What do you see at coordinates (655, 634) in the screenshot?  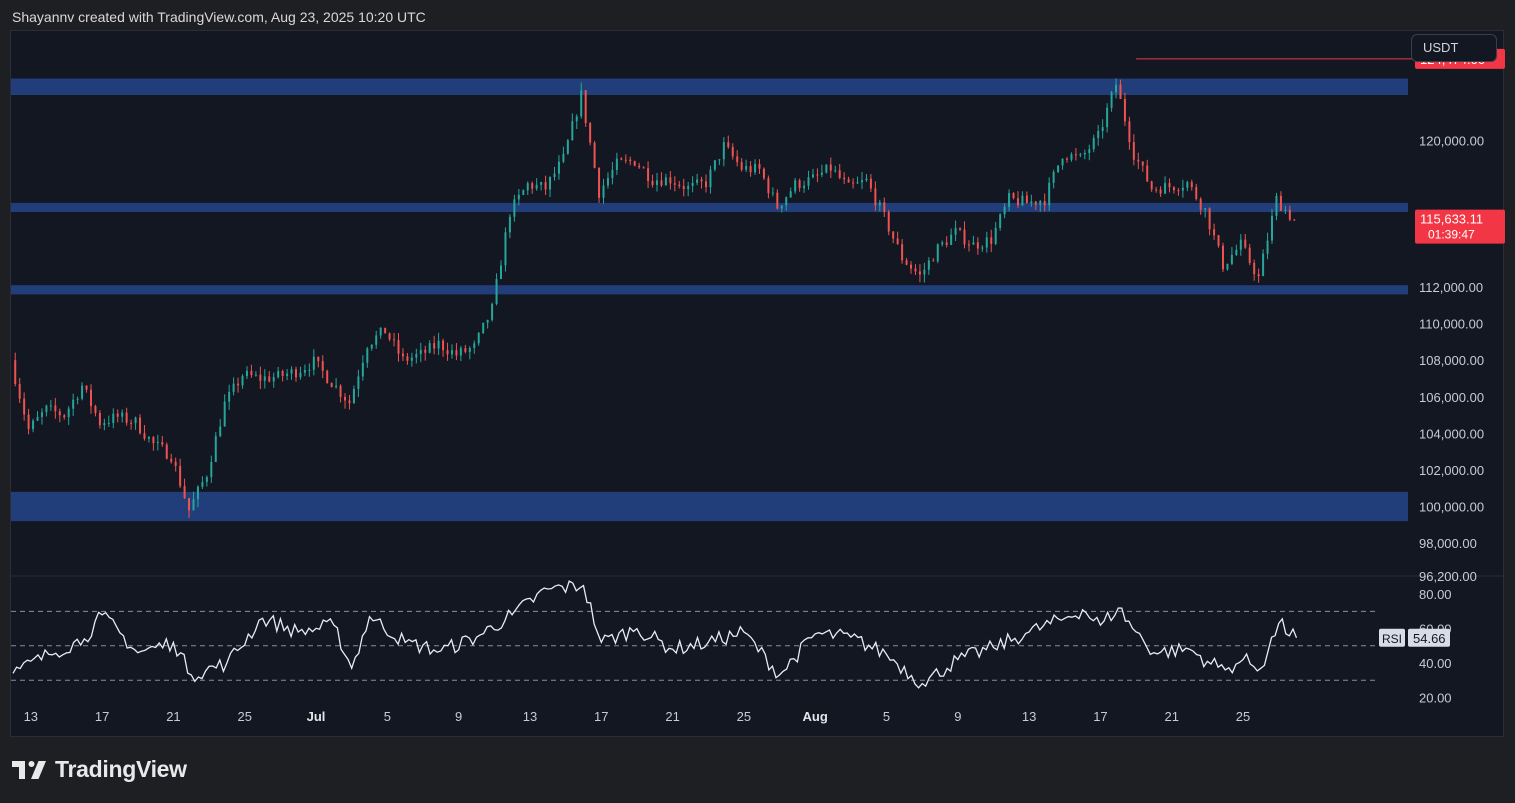 I see `rsi-line` at bounding box center [655, 634].